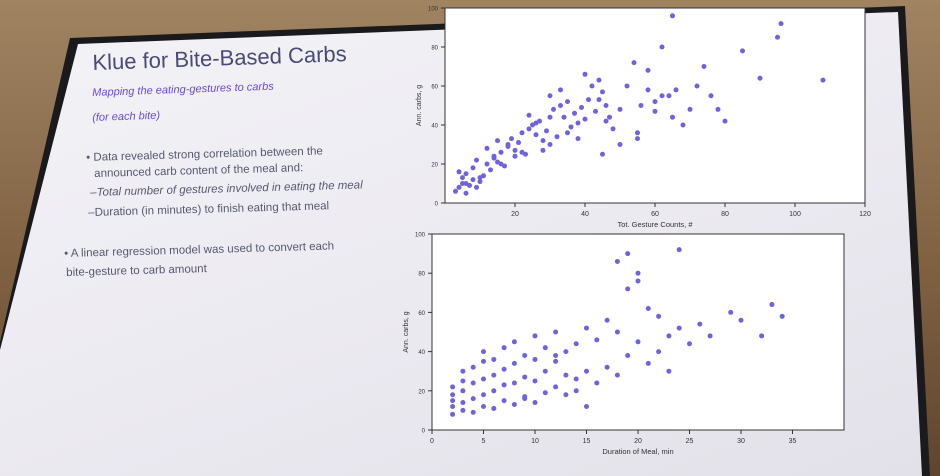 The image size is (940, 476). Describe the element at coordinates (585, 214) in the screenshot. I see `chart-0-x-tick-label: 40` at that location.